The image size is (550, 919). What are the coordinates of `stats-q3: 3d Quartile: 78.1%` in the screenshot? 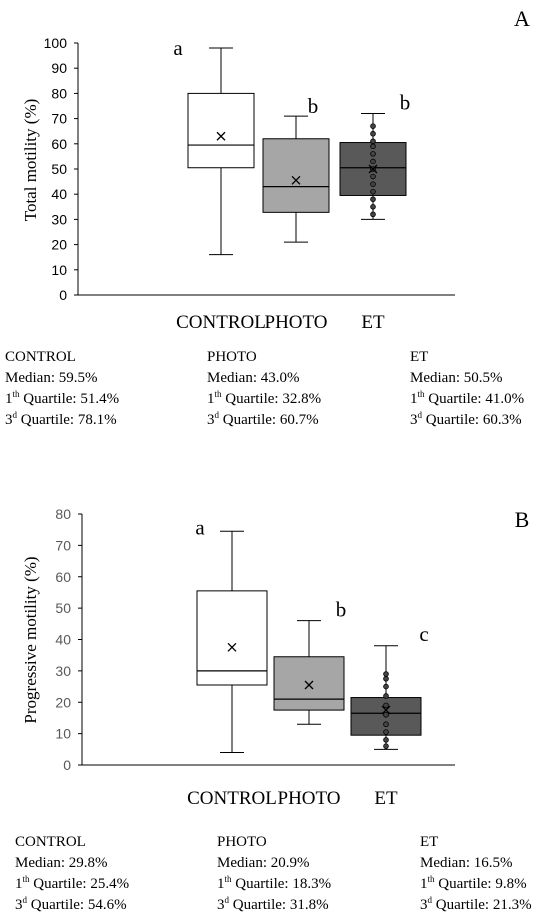 It's located at (61, 419).